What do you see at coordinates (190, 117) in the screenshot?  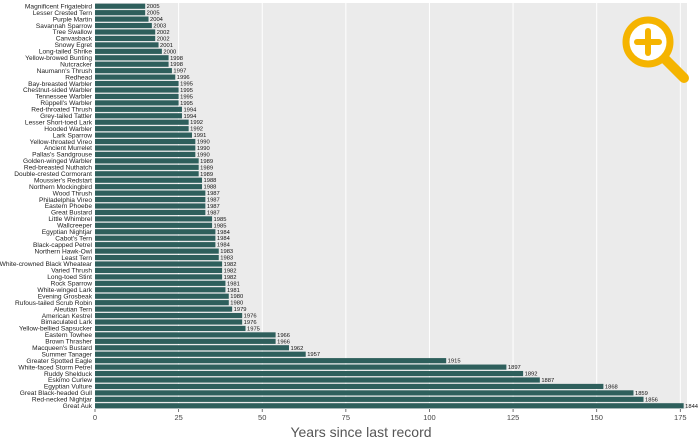 I see `data-label: 1994` at bounding box center [190, 117].